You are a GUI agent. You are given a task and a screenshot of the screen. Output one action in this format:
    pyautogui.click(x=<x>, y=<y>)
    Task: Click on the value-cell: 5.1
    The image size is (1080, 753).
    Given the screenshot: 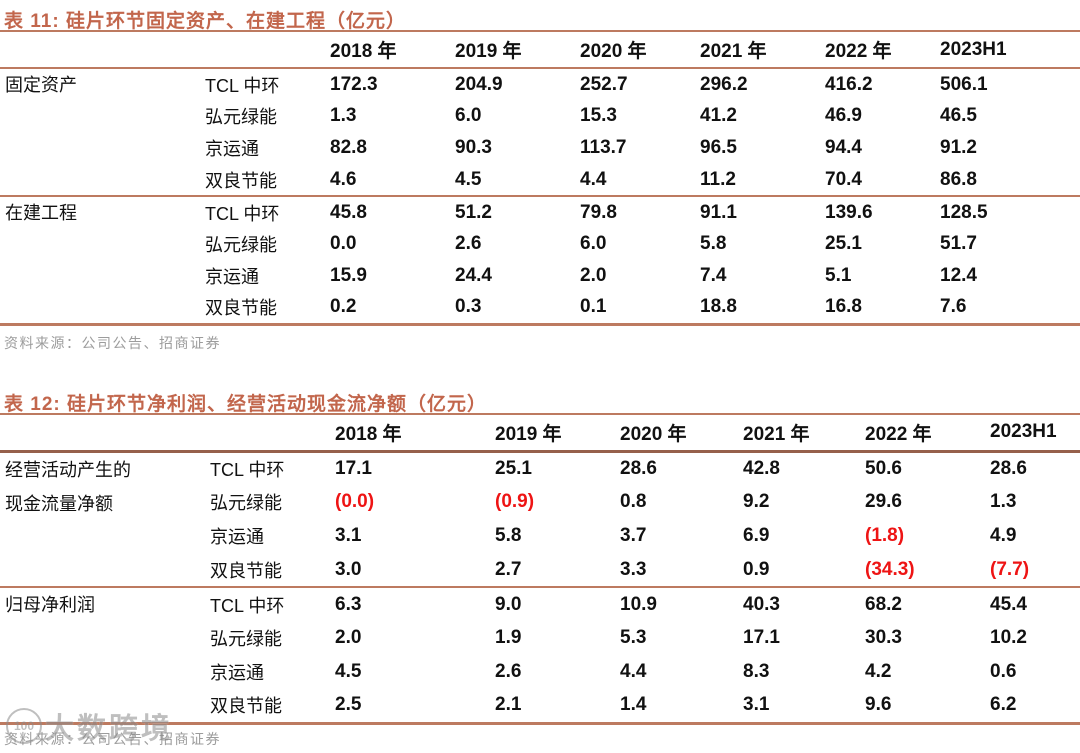 What is the action you would take?
    pyautogui.click(x=838, y=275)
    